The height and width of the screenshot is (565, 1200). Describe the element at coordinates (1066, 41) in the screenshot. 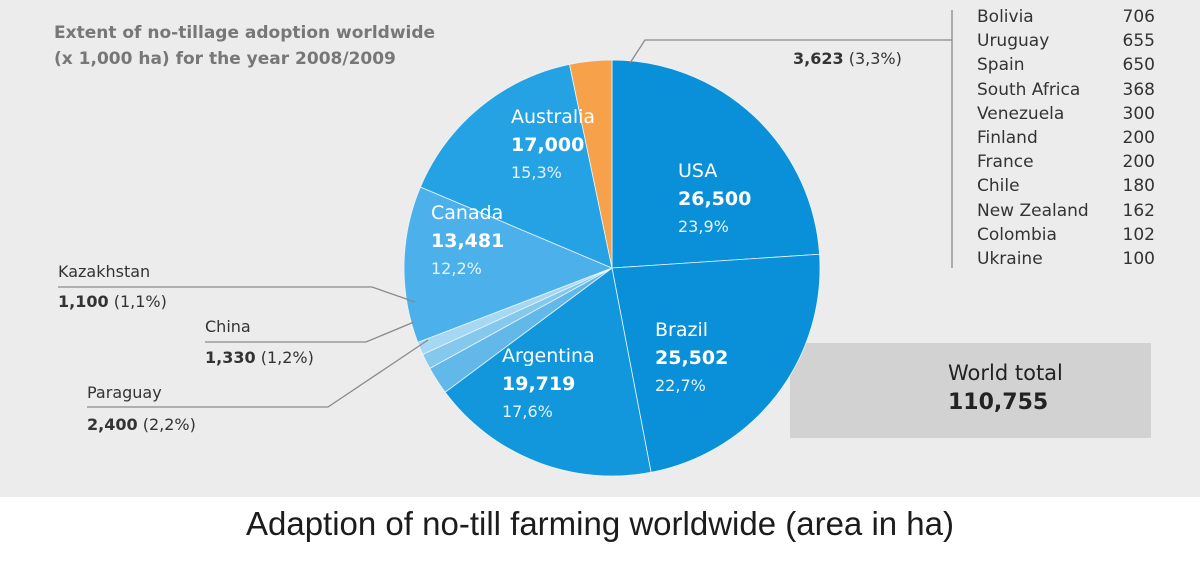

I see `others-row-uruguay: Uruguay 655` at that location.